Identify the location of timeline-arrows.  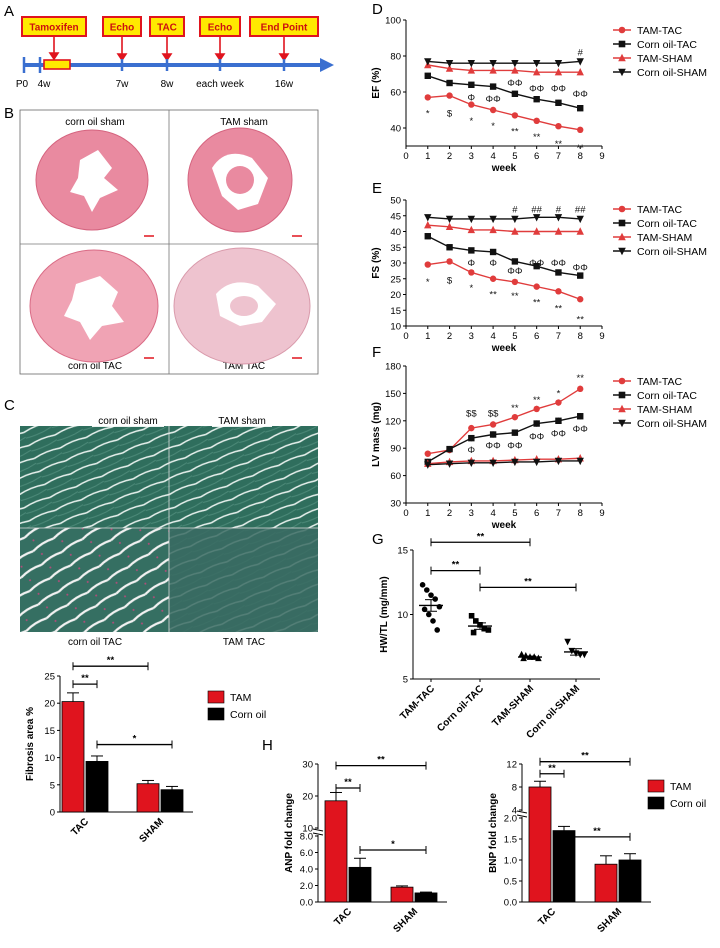
(169, 49).